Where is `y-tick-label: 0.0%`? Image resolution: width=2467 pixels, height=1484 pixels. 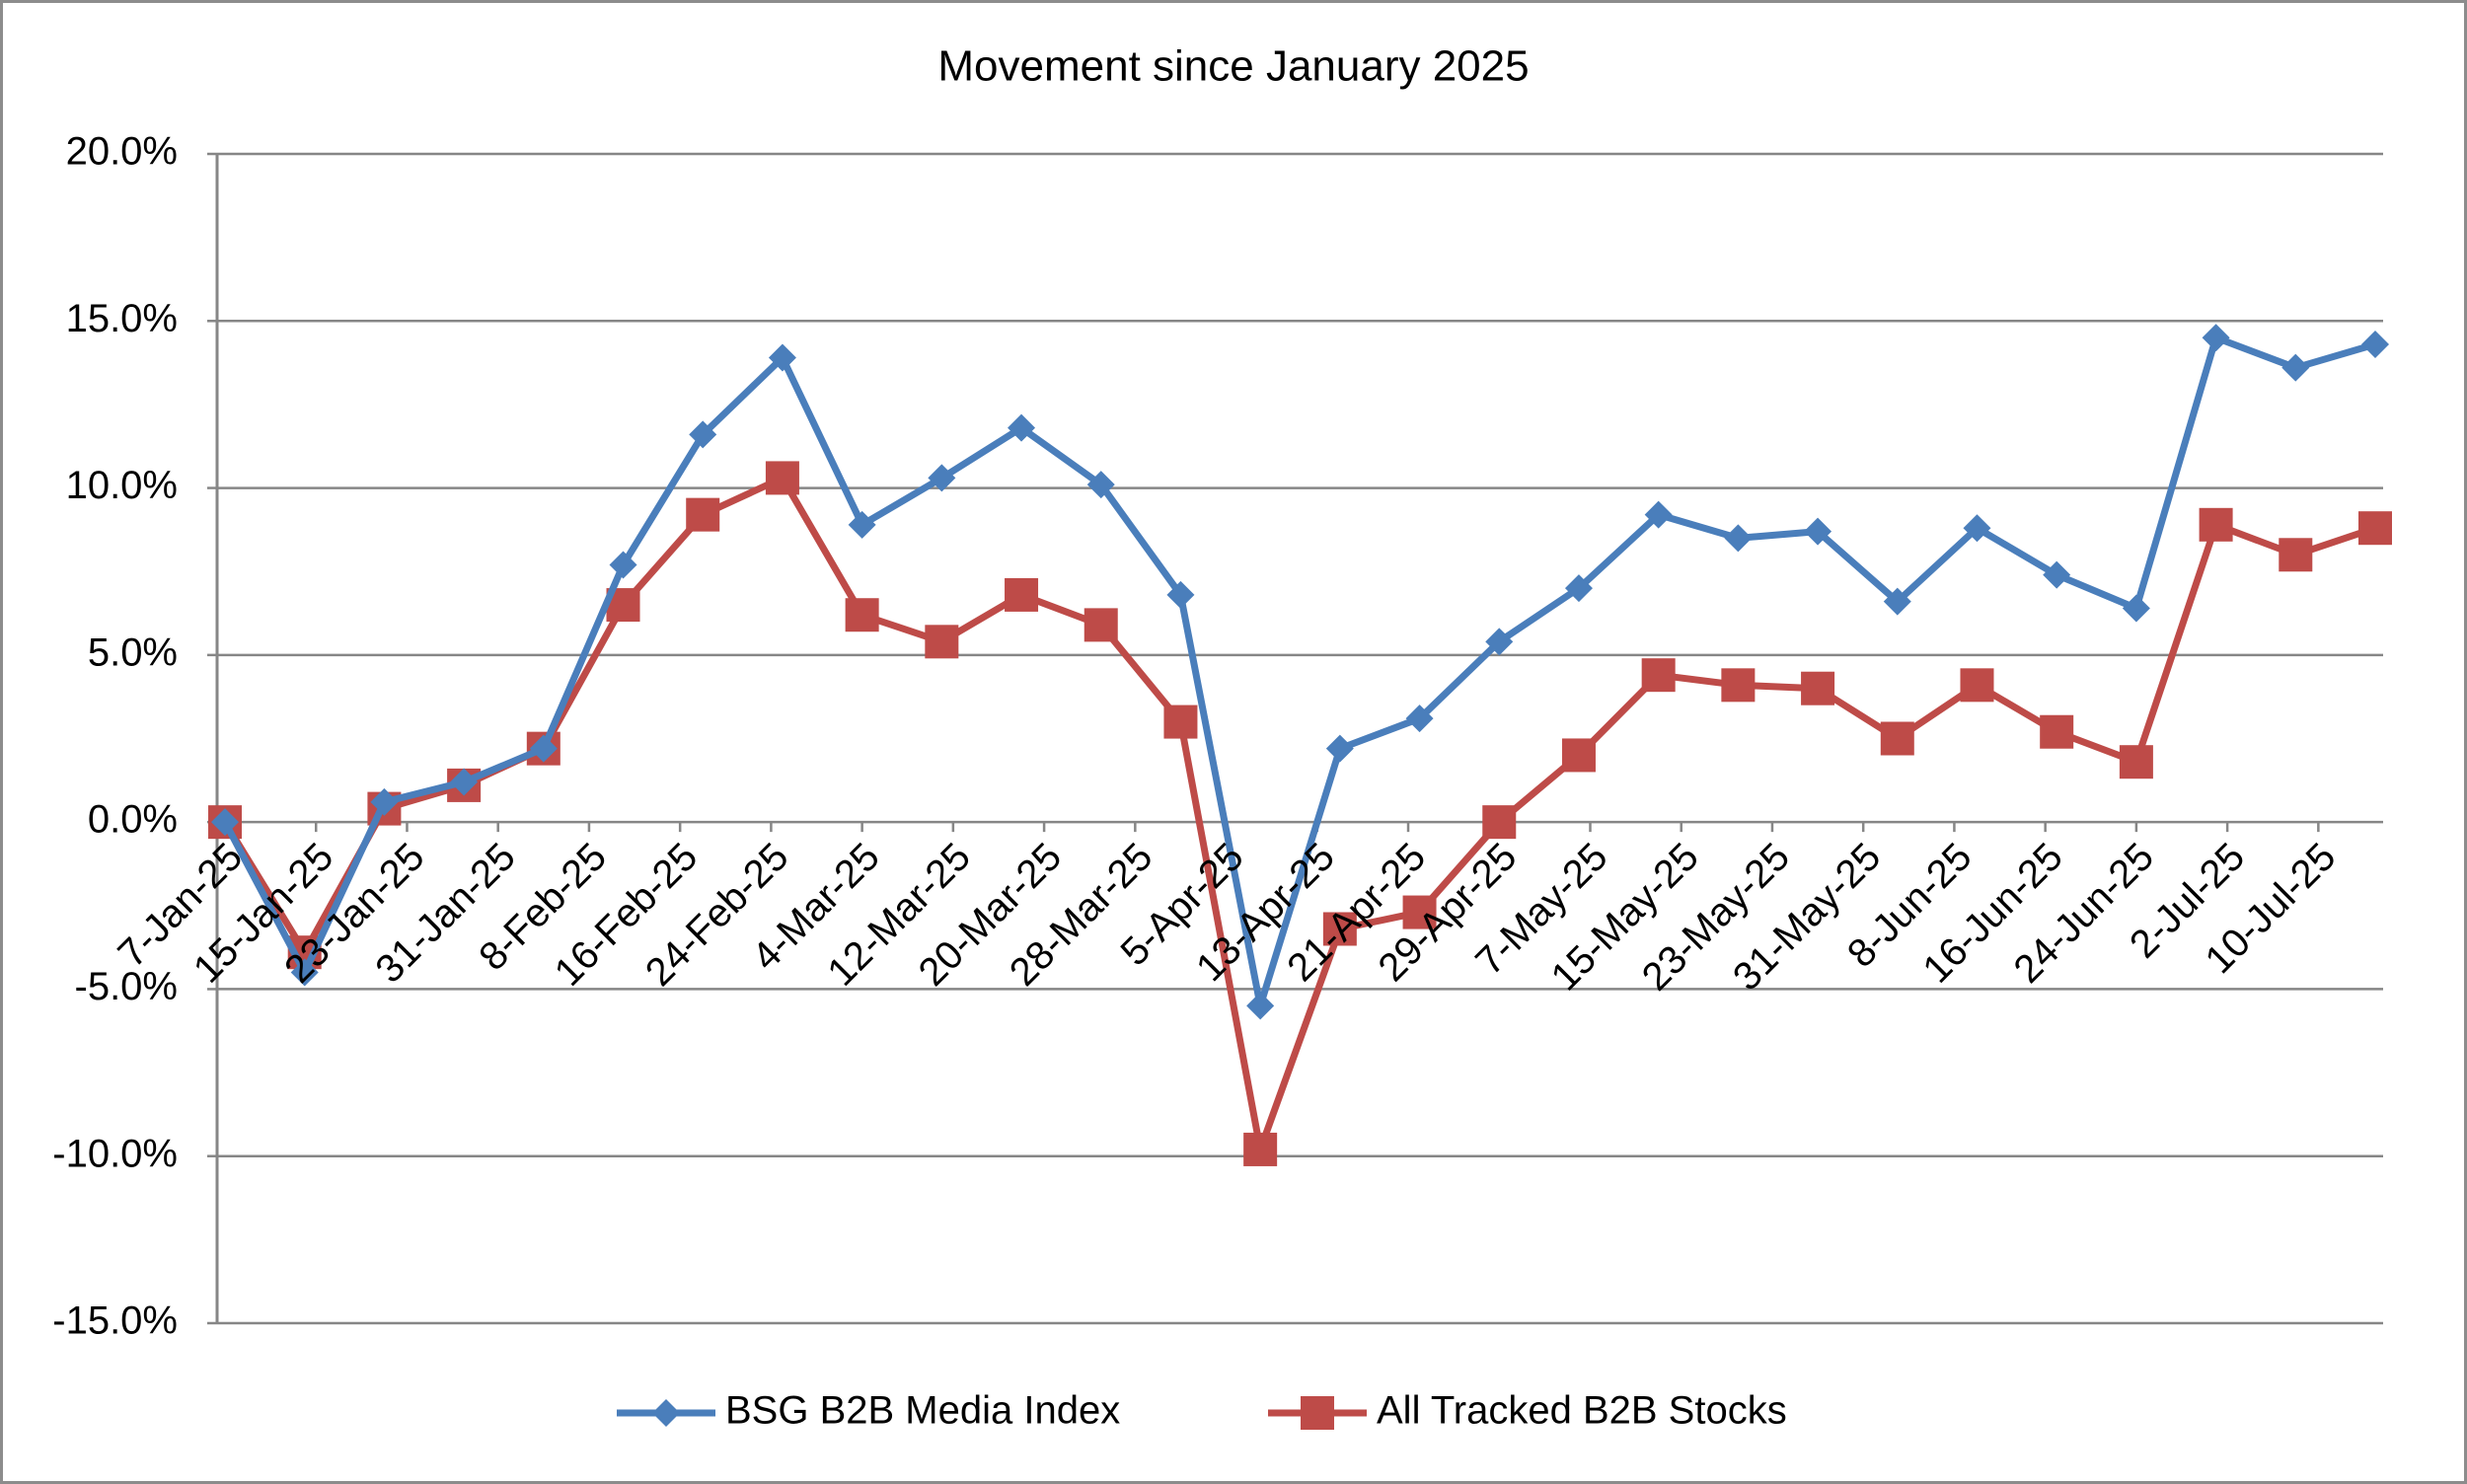 y-tick-label: 0.0% is located at coordinates (133, 820).